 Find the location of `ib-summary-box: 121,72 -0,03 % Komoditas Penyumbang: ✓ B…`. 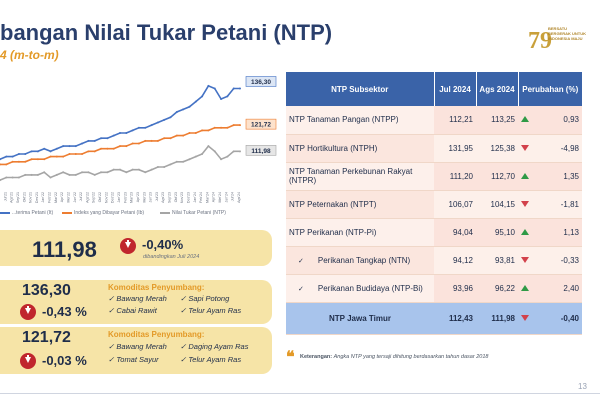

ib-summary-box: 121,72 -0,03 % Komoditas Penyumbang: ✓ B… is located at coordinates (136, 350).